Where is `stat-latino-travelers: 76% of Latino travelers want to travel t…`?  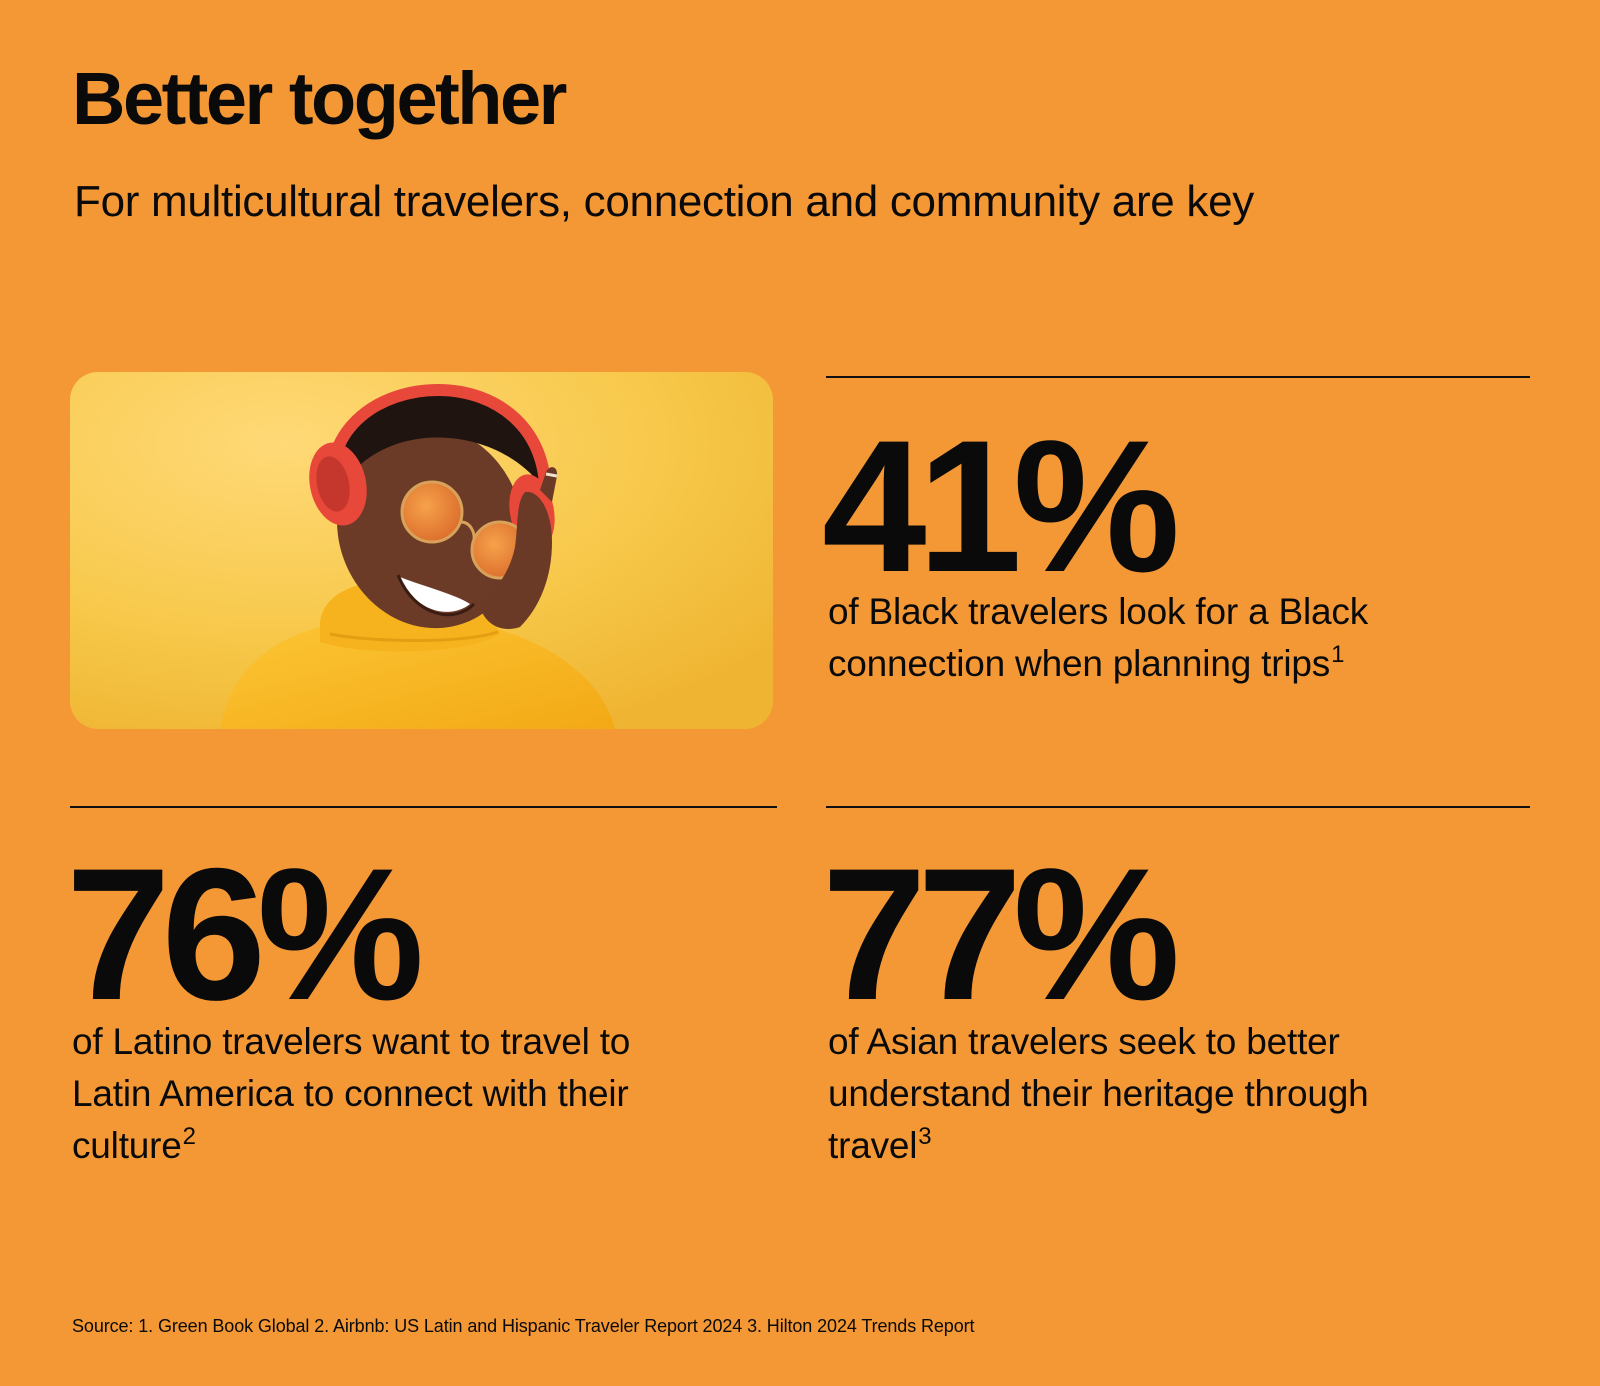 stat-latino-travelers: 76% of Latino travelers want to travel t… is located at coordinates (421, 996).